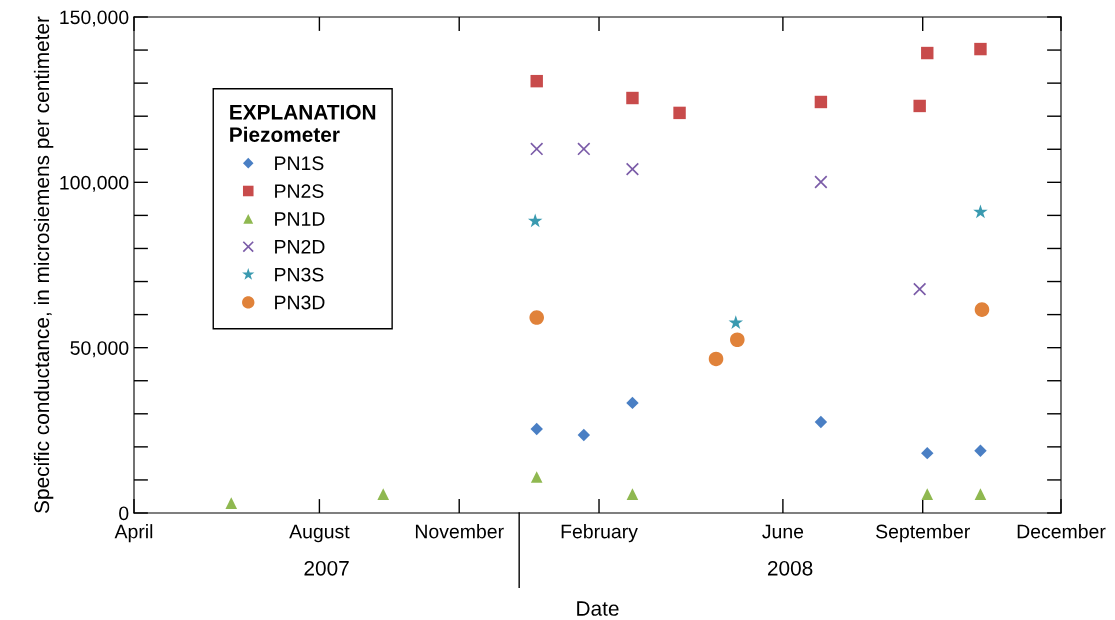 This screenshot has width=1115, height=620. I want to click on y-axis-title: Specific conductance, in microsiemens per centimeter, so click(43, 264).